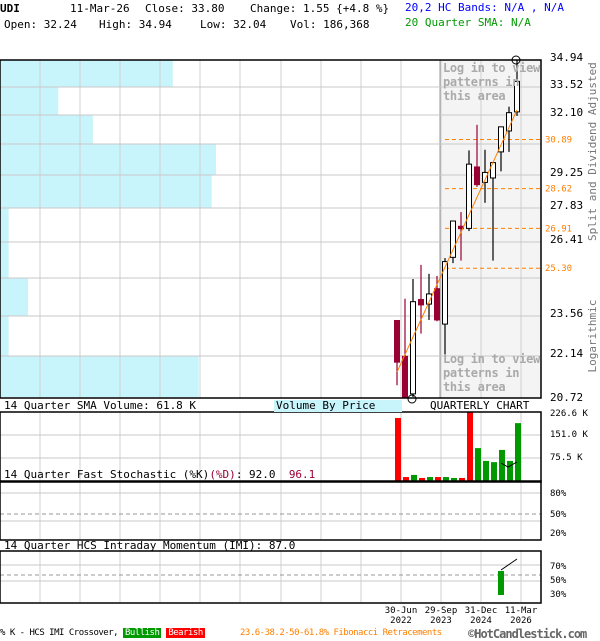  What do you see at coordinates (558, 581) in the screenshot?
I see `imi-tick-label: 50%` at bounding box center [558, 581].